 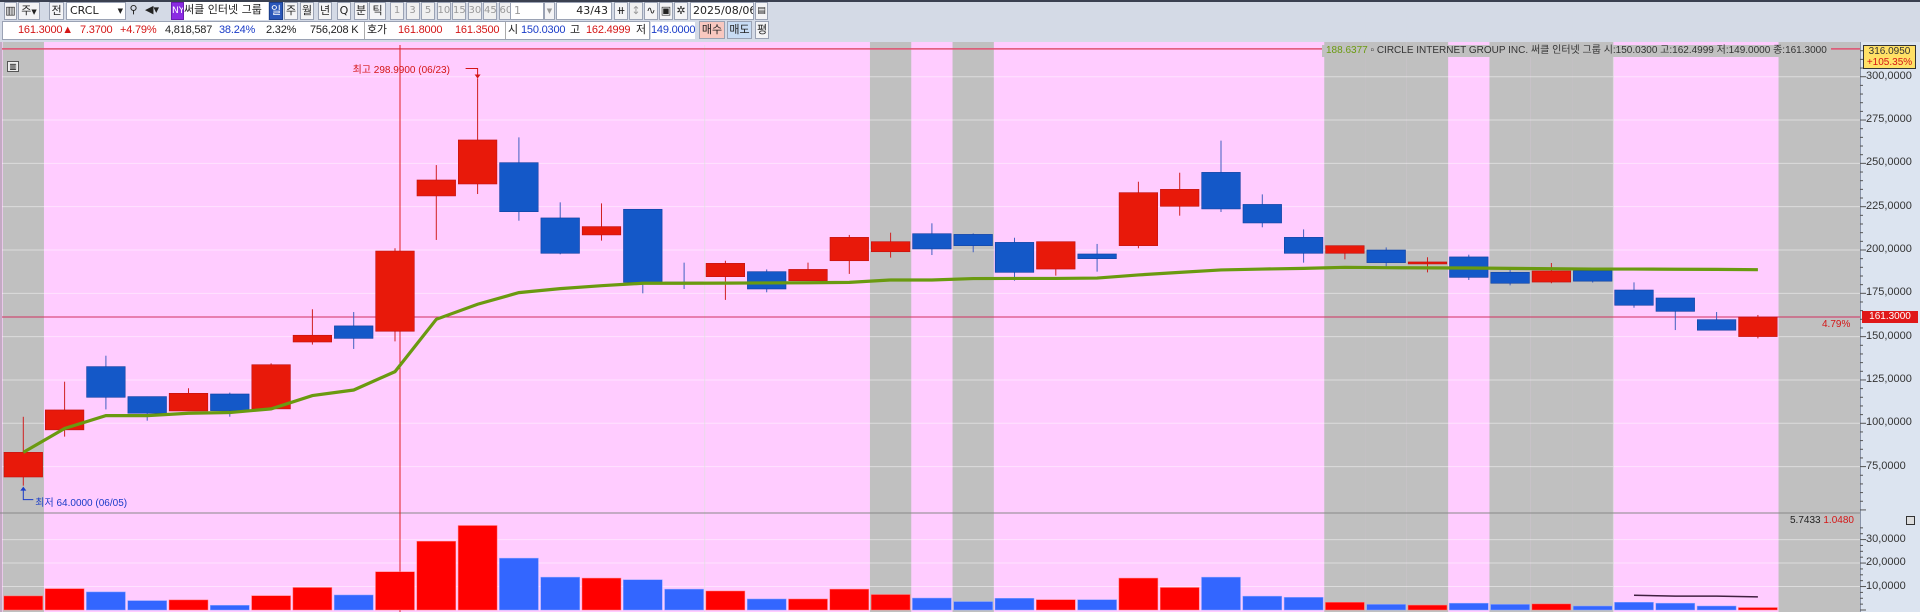 What do you see at coordinates (739, 30) in the screenshot?
I see `sell-button: 매도` at bounding box center [739, 30].